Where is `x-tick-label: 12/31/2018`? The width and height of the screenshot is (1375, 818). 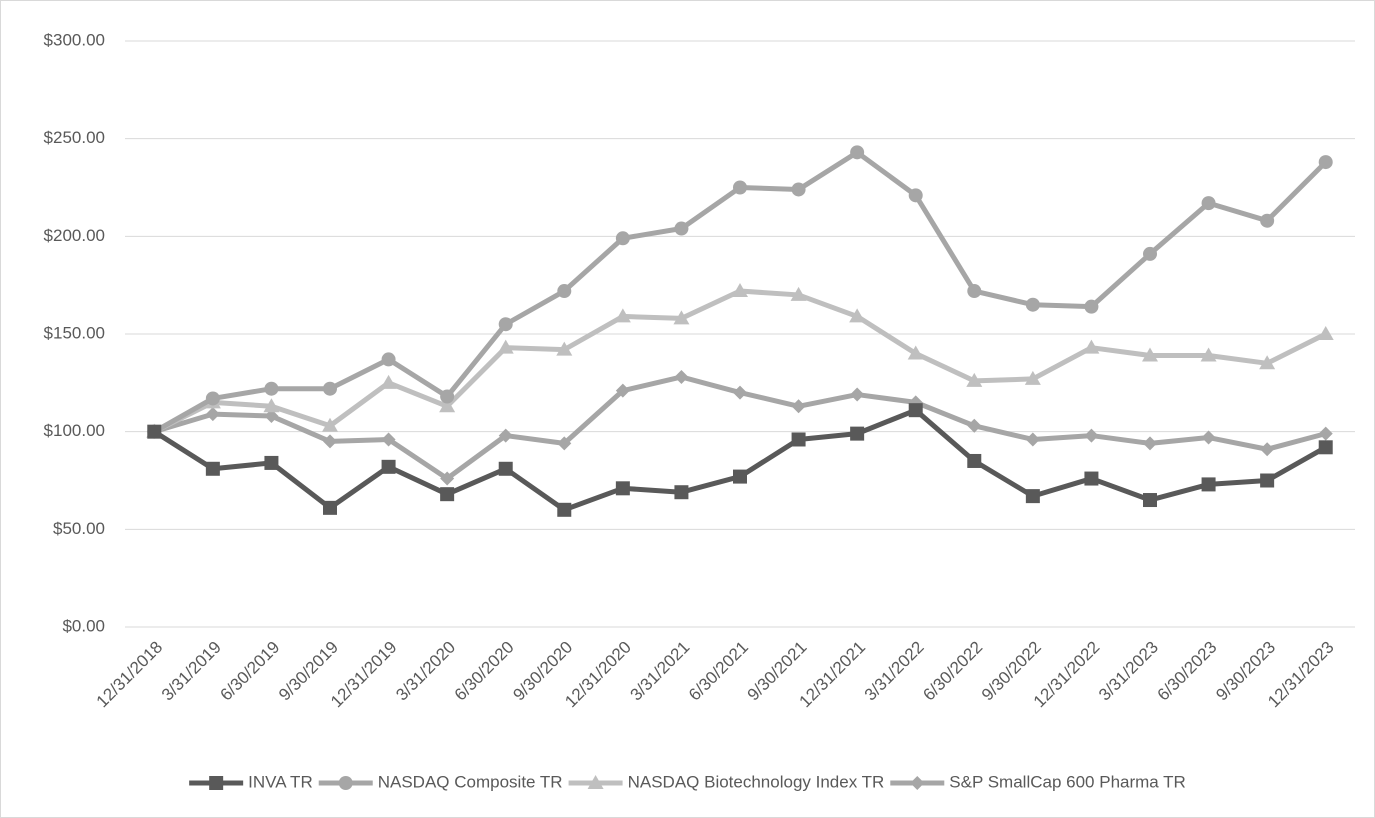 x-tick-label: 12/31/2018 is located at coordinates (130, 675).